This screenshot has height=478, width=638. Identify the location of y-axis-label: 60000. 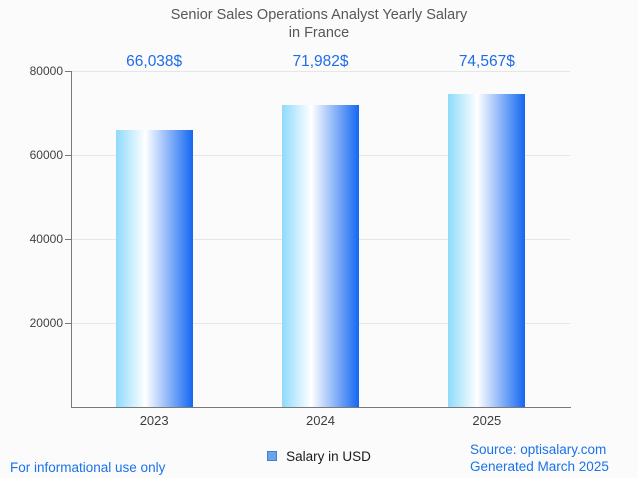
(46, 155).